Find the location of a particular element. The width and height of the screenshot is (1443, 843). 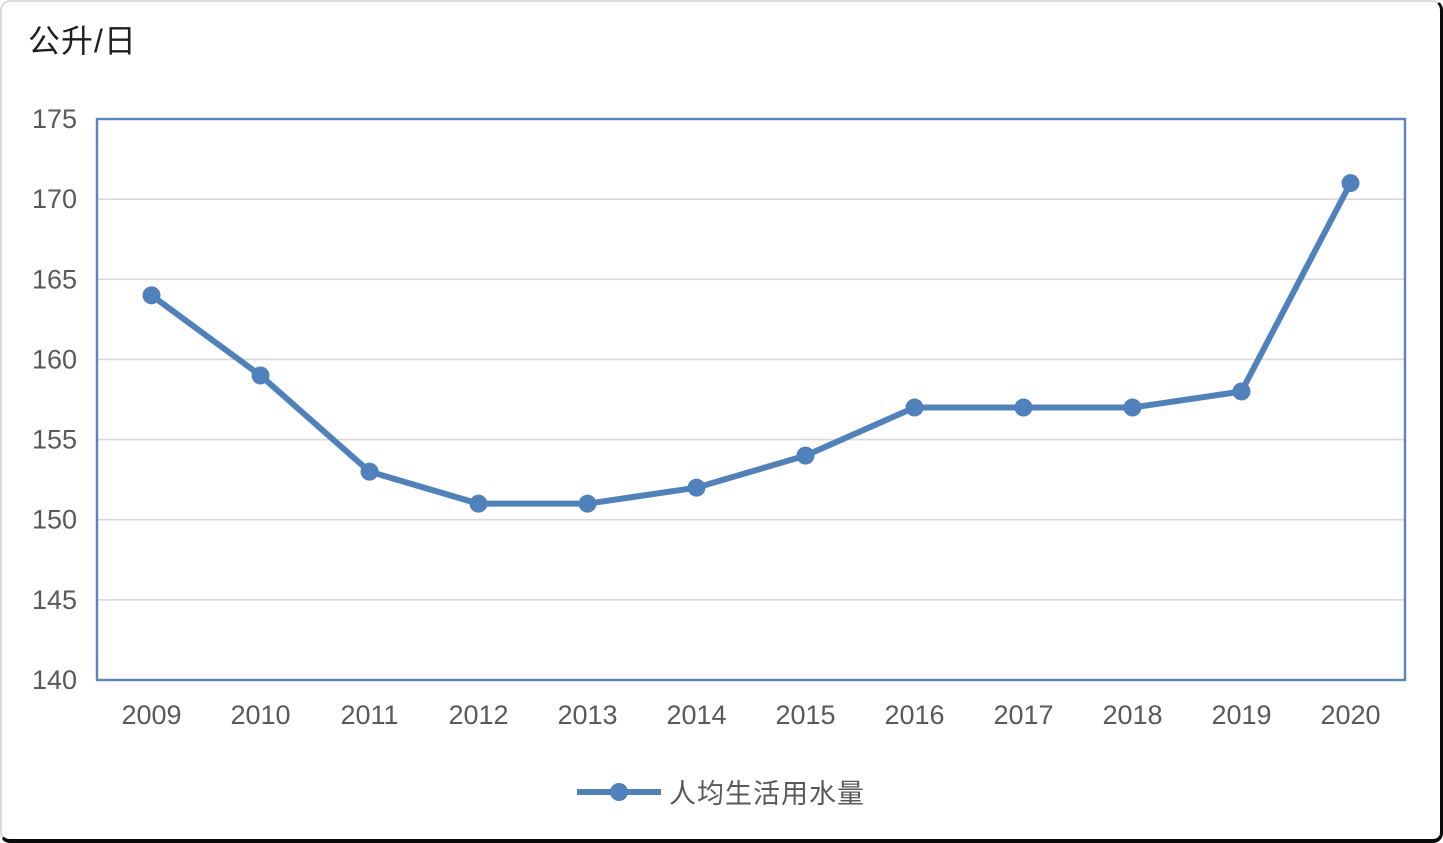

legend: 人均生活用水量 is located at coordinates (721, 791).